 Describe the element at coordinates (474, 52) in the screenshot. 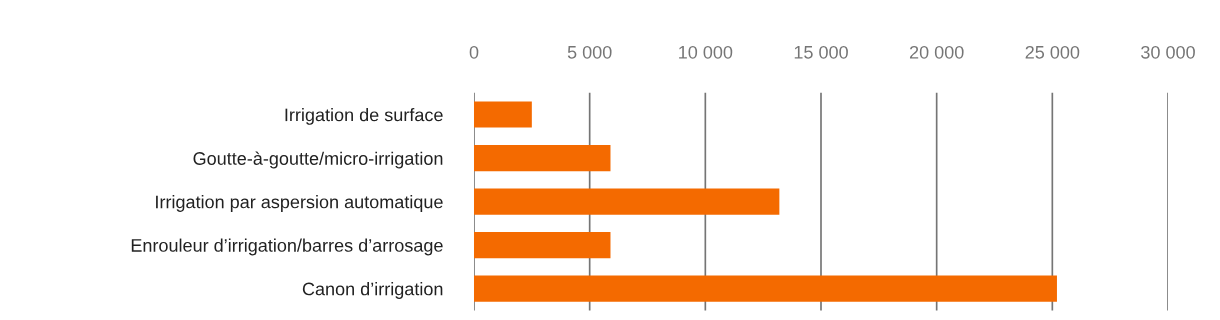

I see `x-tick-label: 0` at that location.